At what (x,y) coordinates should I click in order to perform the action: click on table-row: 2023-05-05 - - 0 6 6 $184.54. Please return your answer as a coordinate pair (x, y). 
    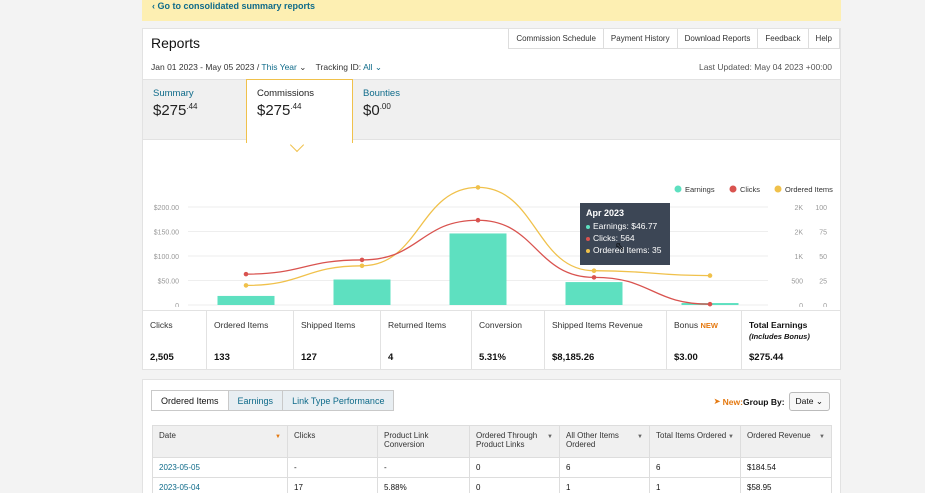
    Looking at the image, I should click on (492, 467).